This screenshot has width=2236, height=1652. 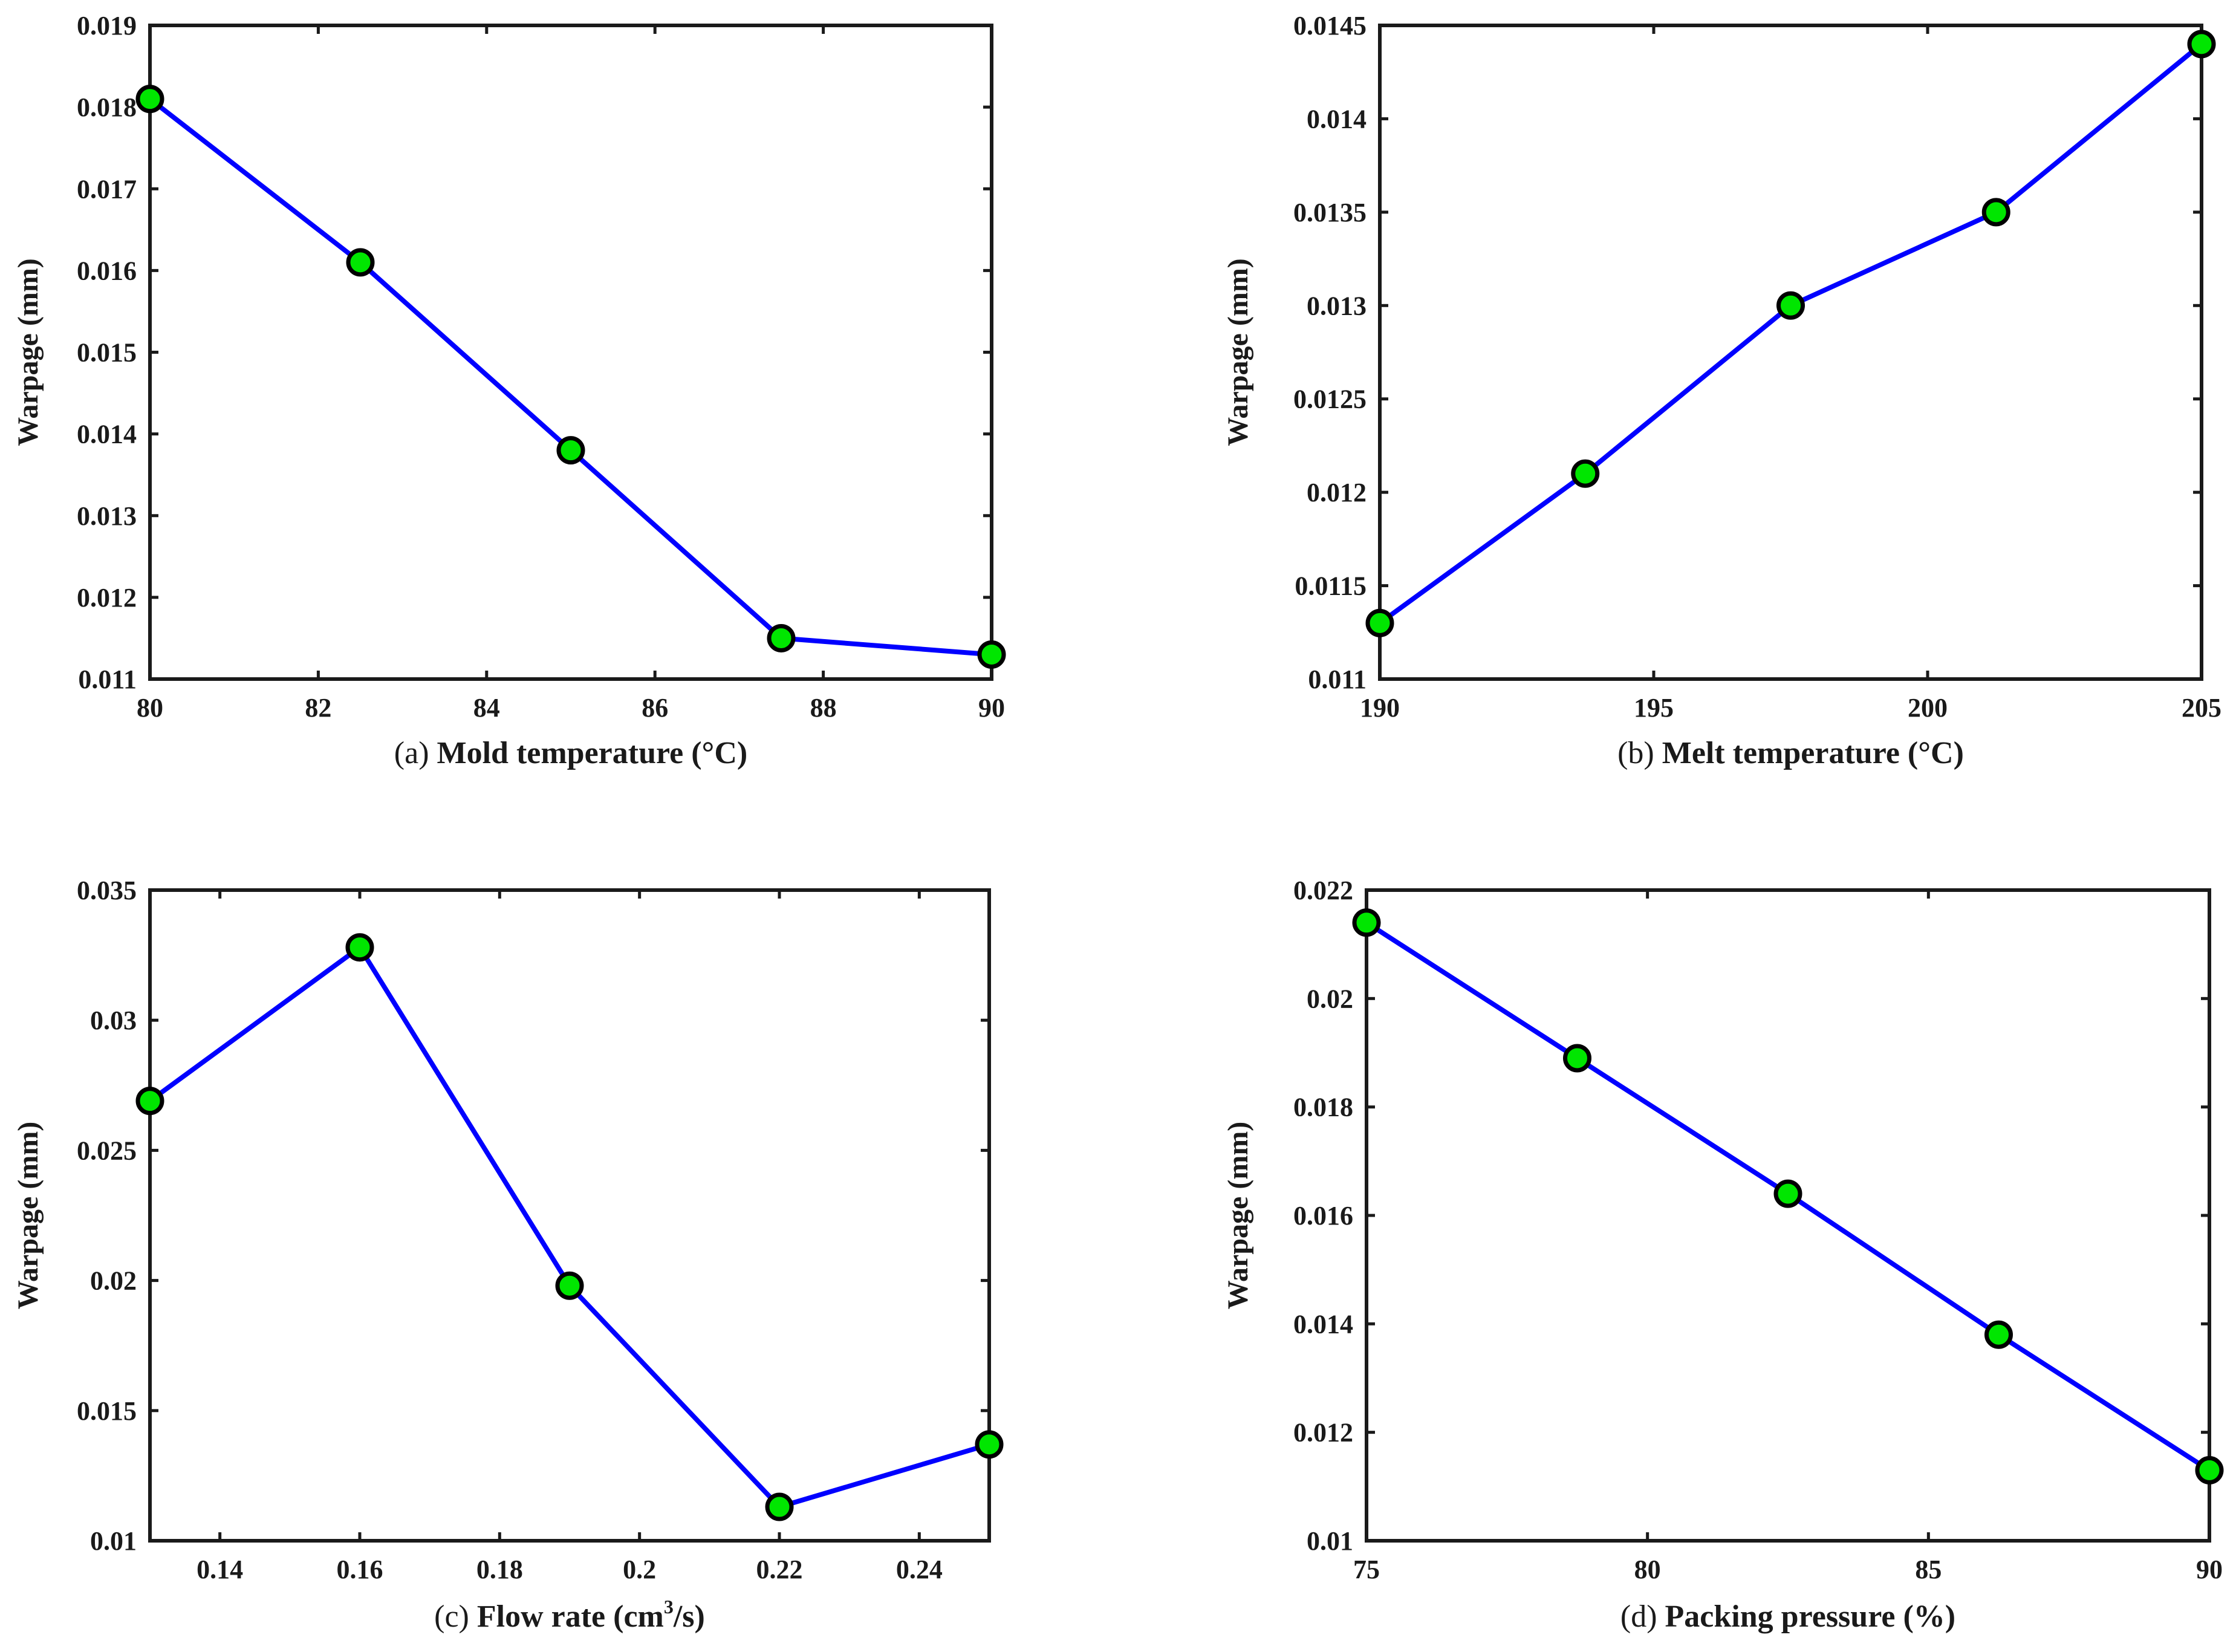 What do you see at coordinates (2201, 708) in the screenshot?
I see `x-tick-label: 205` at bounding box center [2201, 708].